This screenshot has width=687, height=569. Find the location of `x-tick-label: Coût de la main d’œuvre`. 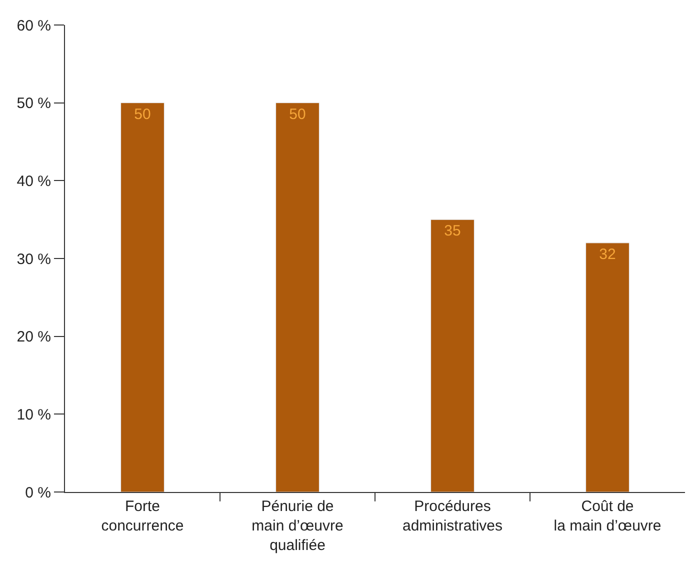

x-tick-label: Coût de la main d’œuvre is located at coordinates (608, 516).